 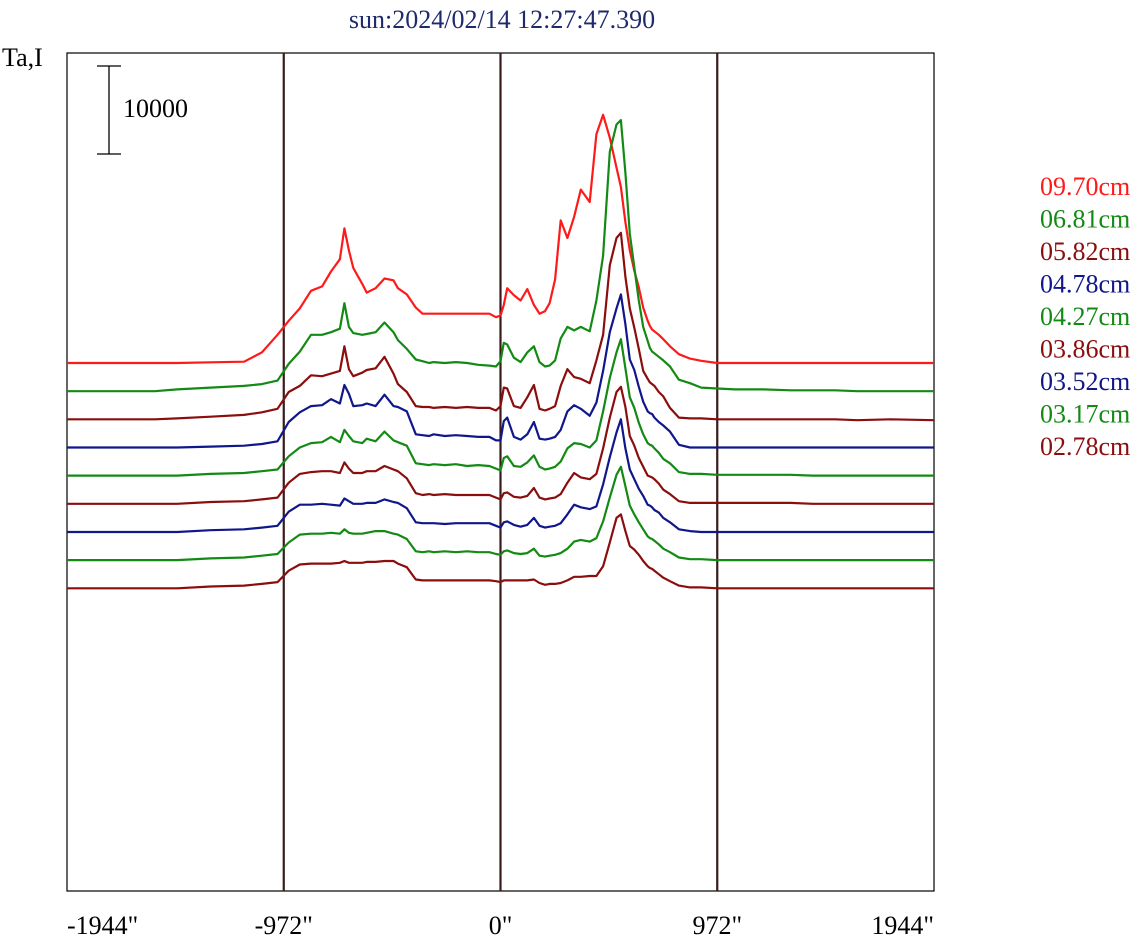 What do you see at coordinates (1085, 284) in the screenshot?
I see `legend-entry-3: 04.78cm` at bounding box center [1085, 284].